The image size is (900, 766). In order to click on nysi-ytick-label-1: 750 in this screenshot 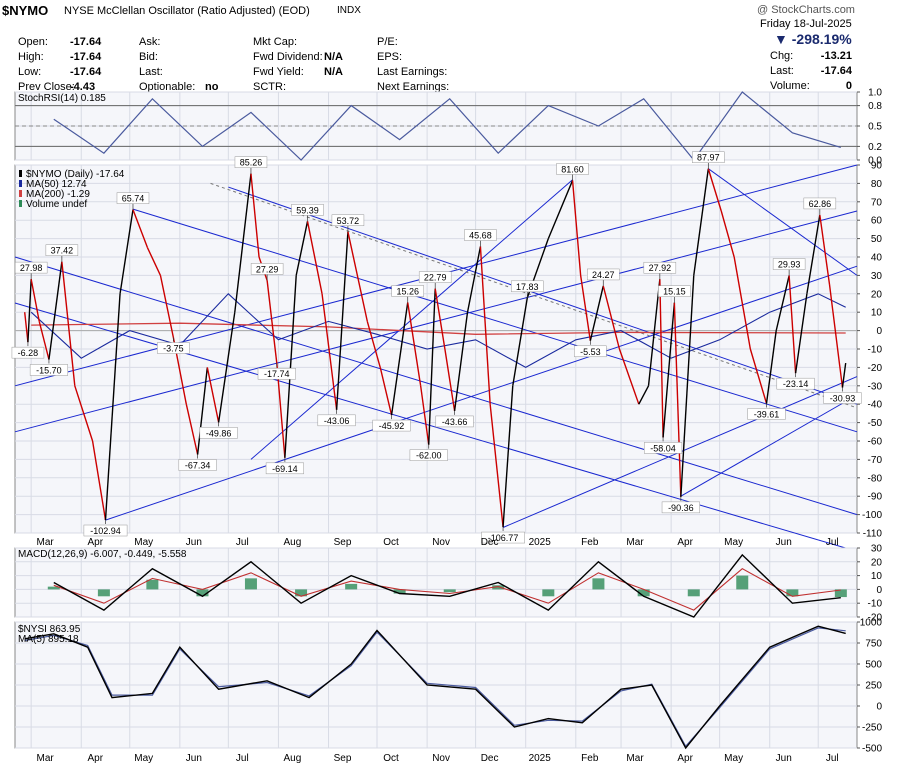, I will do `click(873, 644)`.